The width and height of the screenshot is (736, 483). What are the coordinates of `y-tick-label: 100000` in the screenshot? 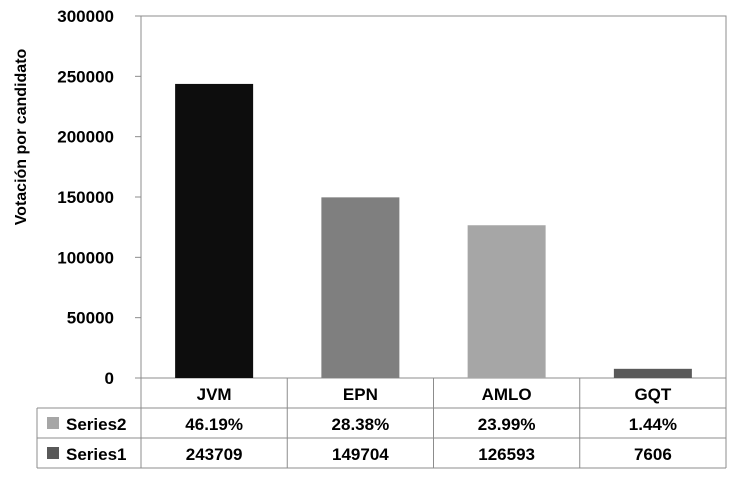 It's located at (85, 257).